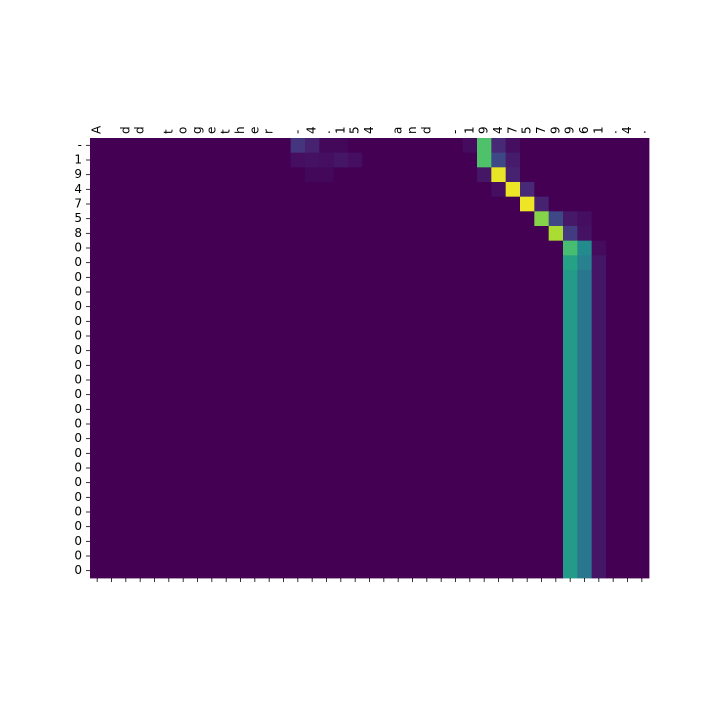 The width and height of the screenshot is (720, 724). What do you see at coordinates (78, 218) in the screenshot?
I see `y-tick-label: 5` at bounding box center [78, 218].